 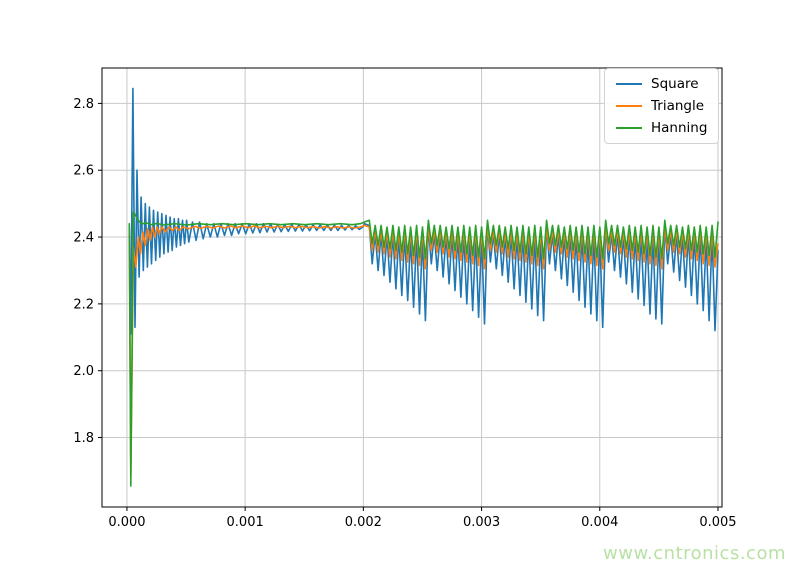 What do you see at coordinates (126, 522) in the screenshot?
I see `x-tick-label: 0.000` at bounding box center [126, 522].